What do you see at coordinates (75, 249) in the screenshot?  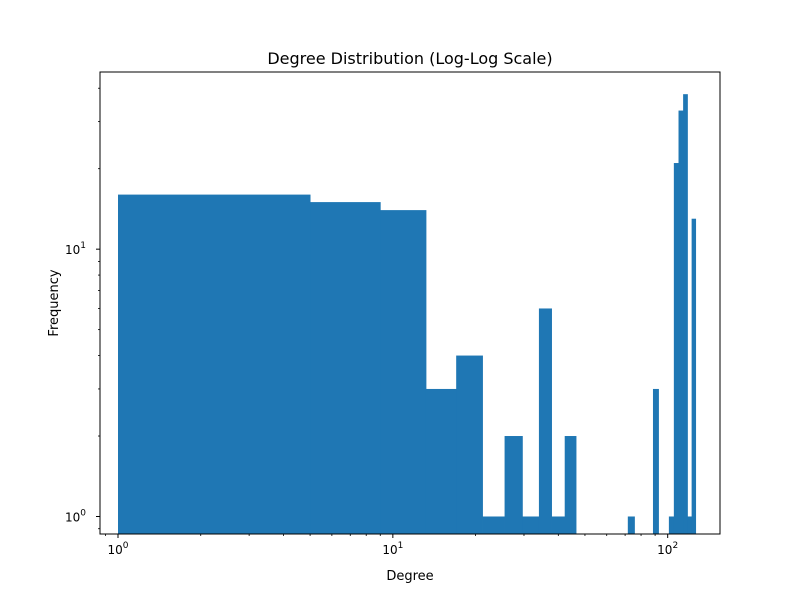 I see `y-tick-label: 10¹` at bounding box center [75, 249].